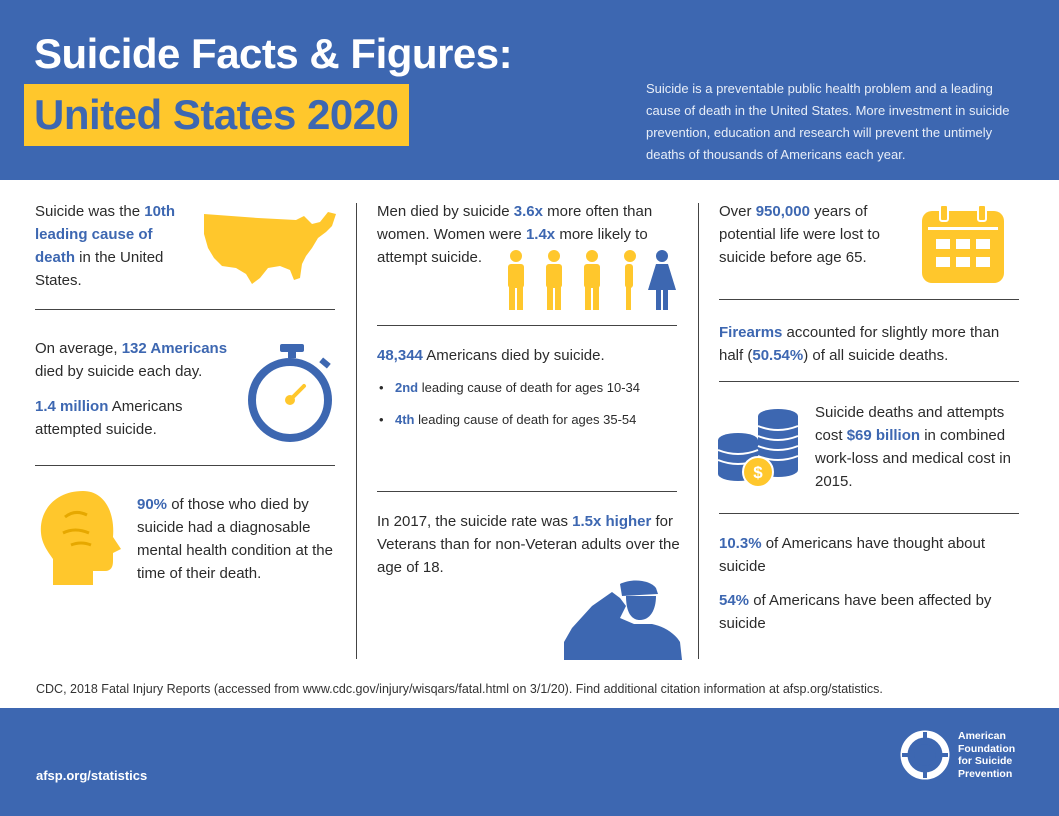  I want to click on fact-highlight: Firearms, so click(751, 332).